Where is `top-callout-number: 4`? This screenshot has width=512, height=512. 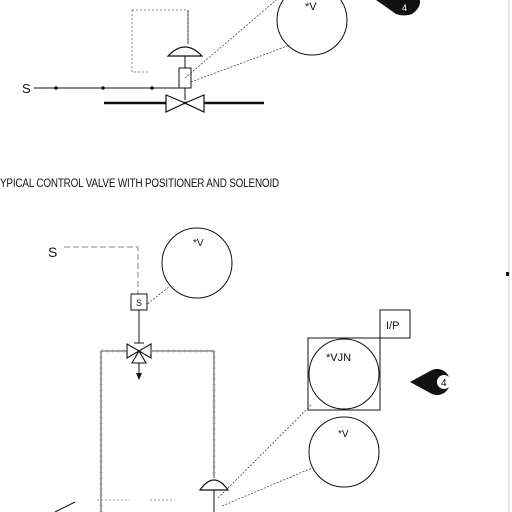 top-callout-number: 4 is located at coordinates (404, 8).